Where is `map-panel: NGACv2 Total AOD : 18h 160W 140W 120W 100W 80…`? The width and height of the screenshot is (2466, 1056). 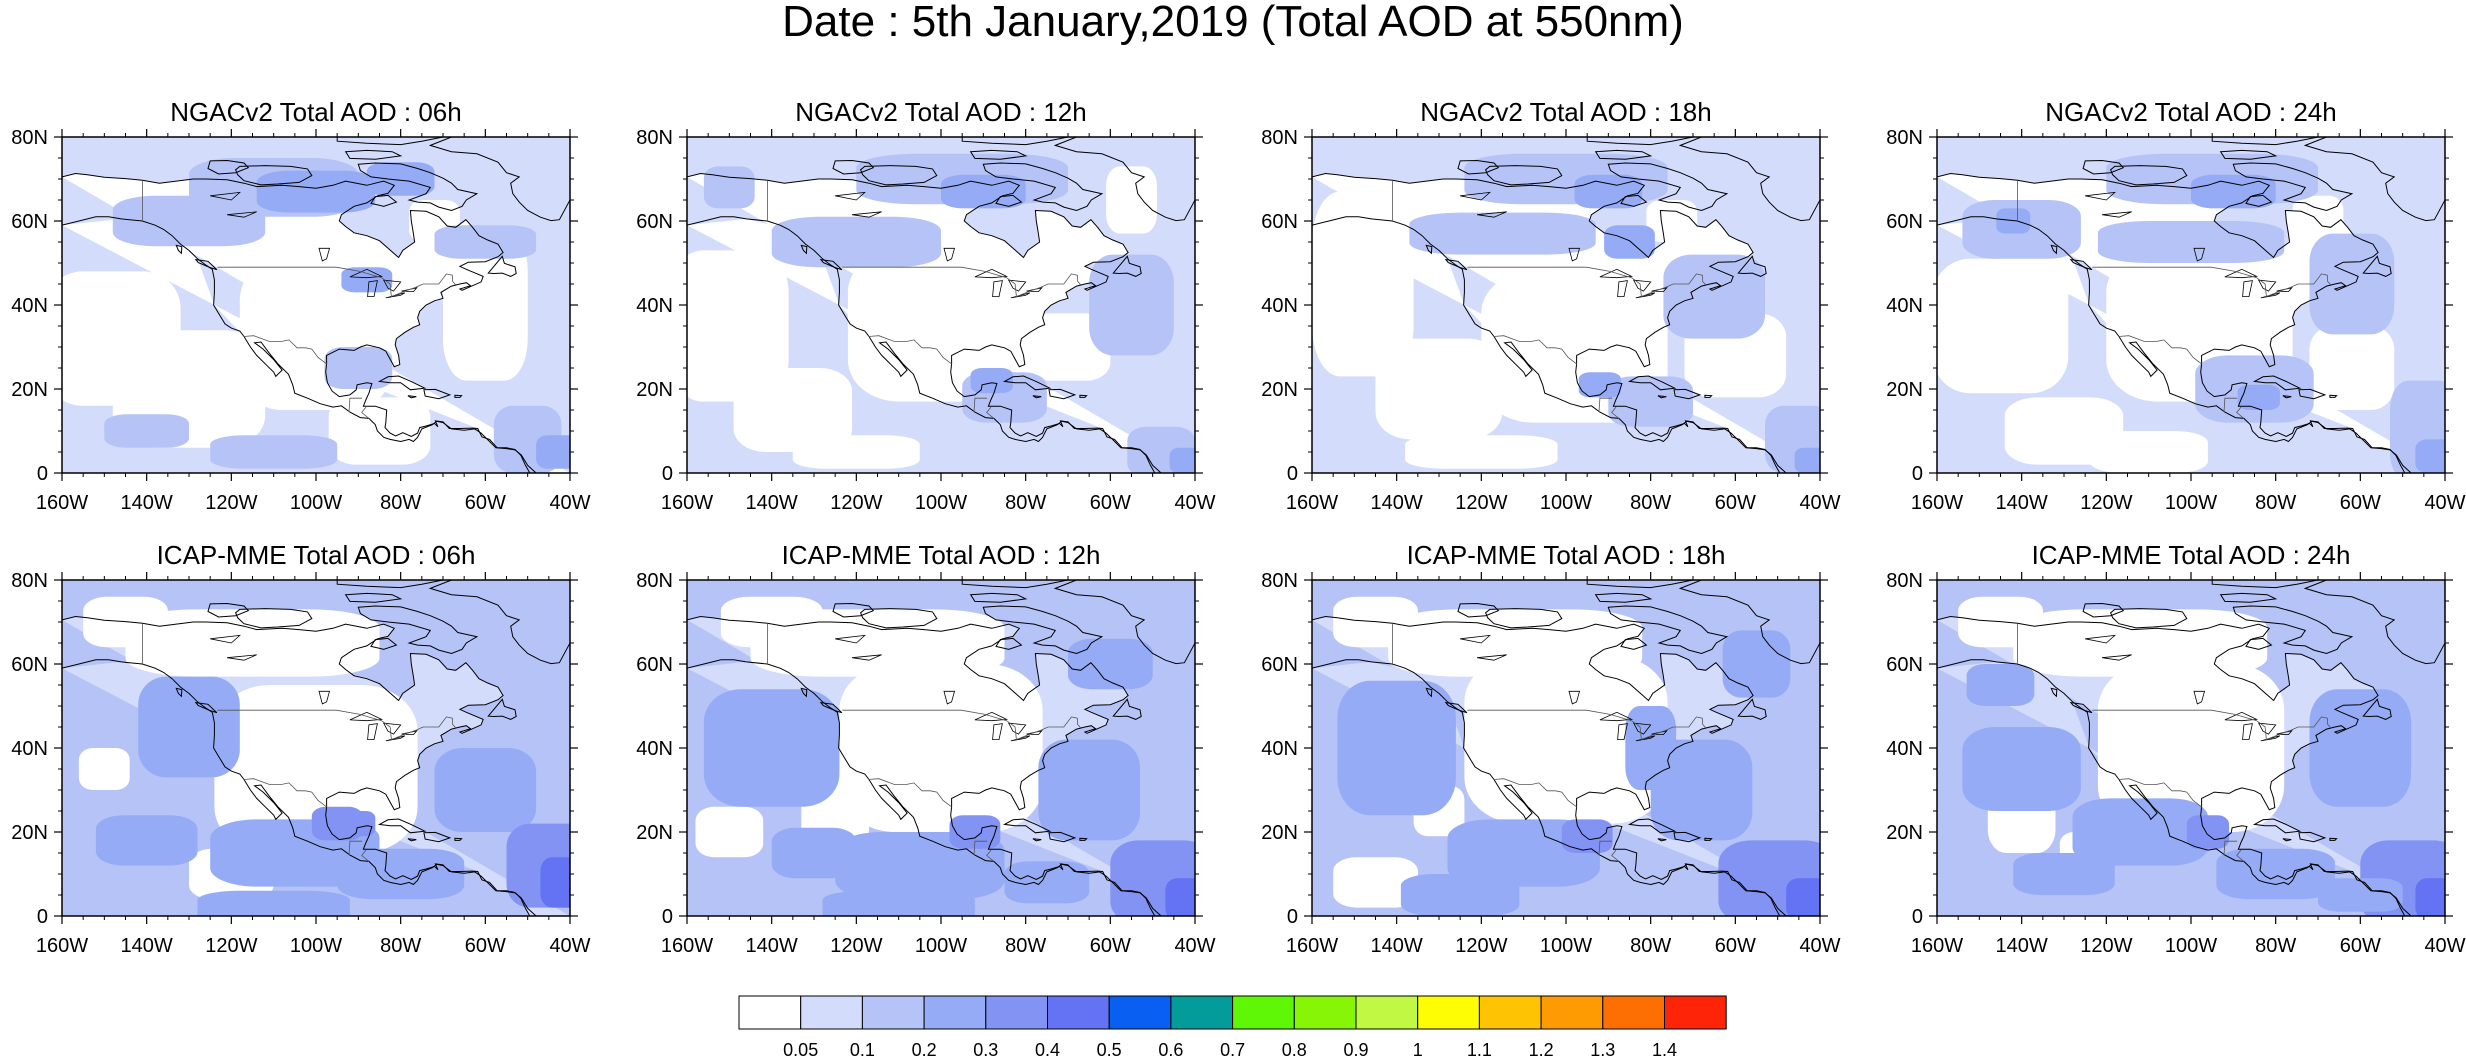
map-panel: NGACv2 Total AOD : 18h 160W 140W 120W 100W 80… is located at coordinates (1550, 305).